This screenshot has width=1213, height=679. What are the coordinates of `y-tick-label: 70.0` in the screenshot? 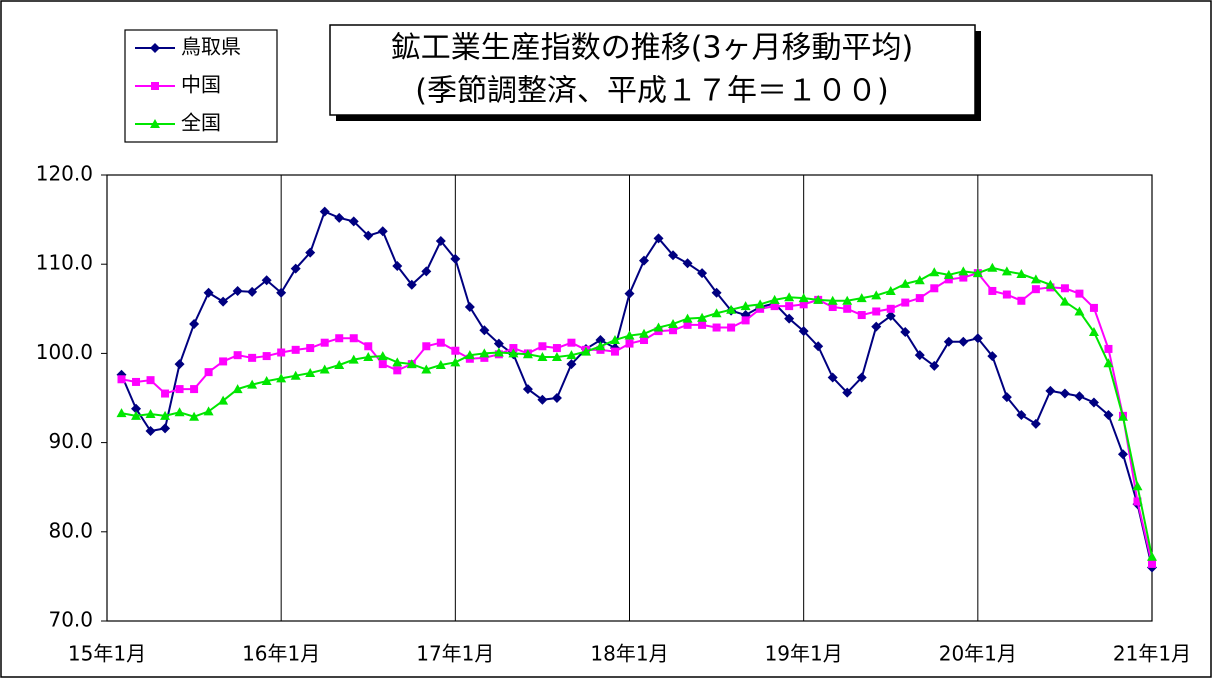 It's located at (70, 620).